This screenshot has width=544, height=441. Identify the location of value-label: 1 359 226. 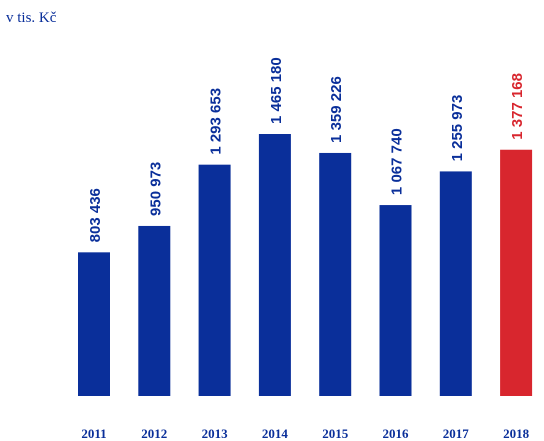
(336, 109).